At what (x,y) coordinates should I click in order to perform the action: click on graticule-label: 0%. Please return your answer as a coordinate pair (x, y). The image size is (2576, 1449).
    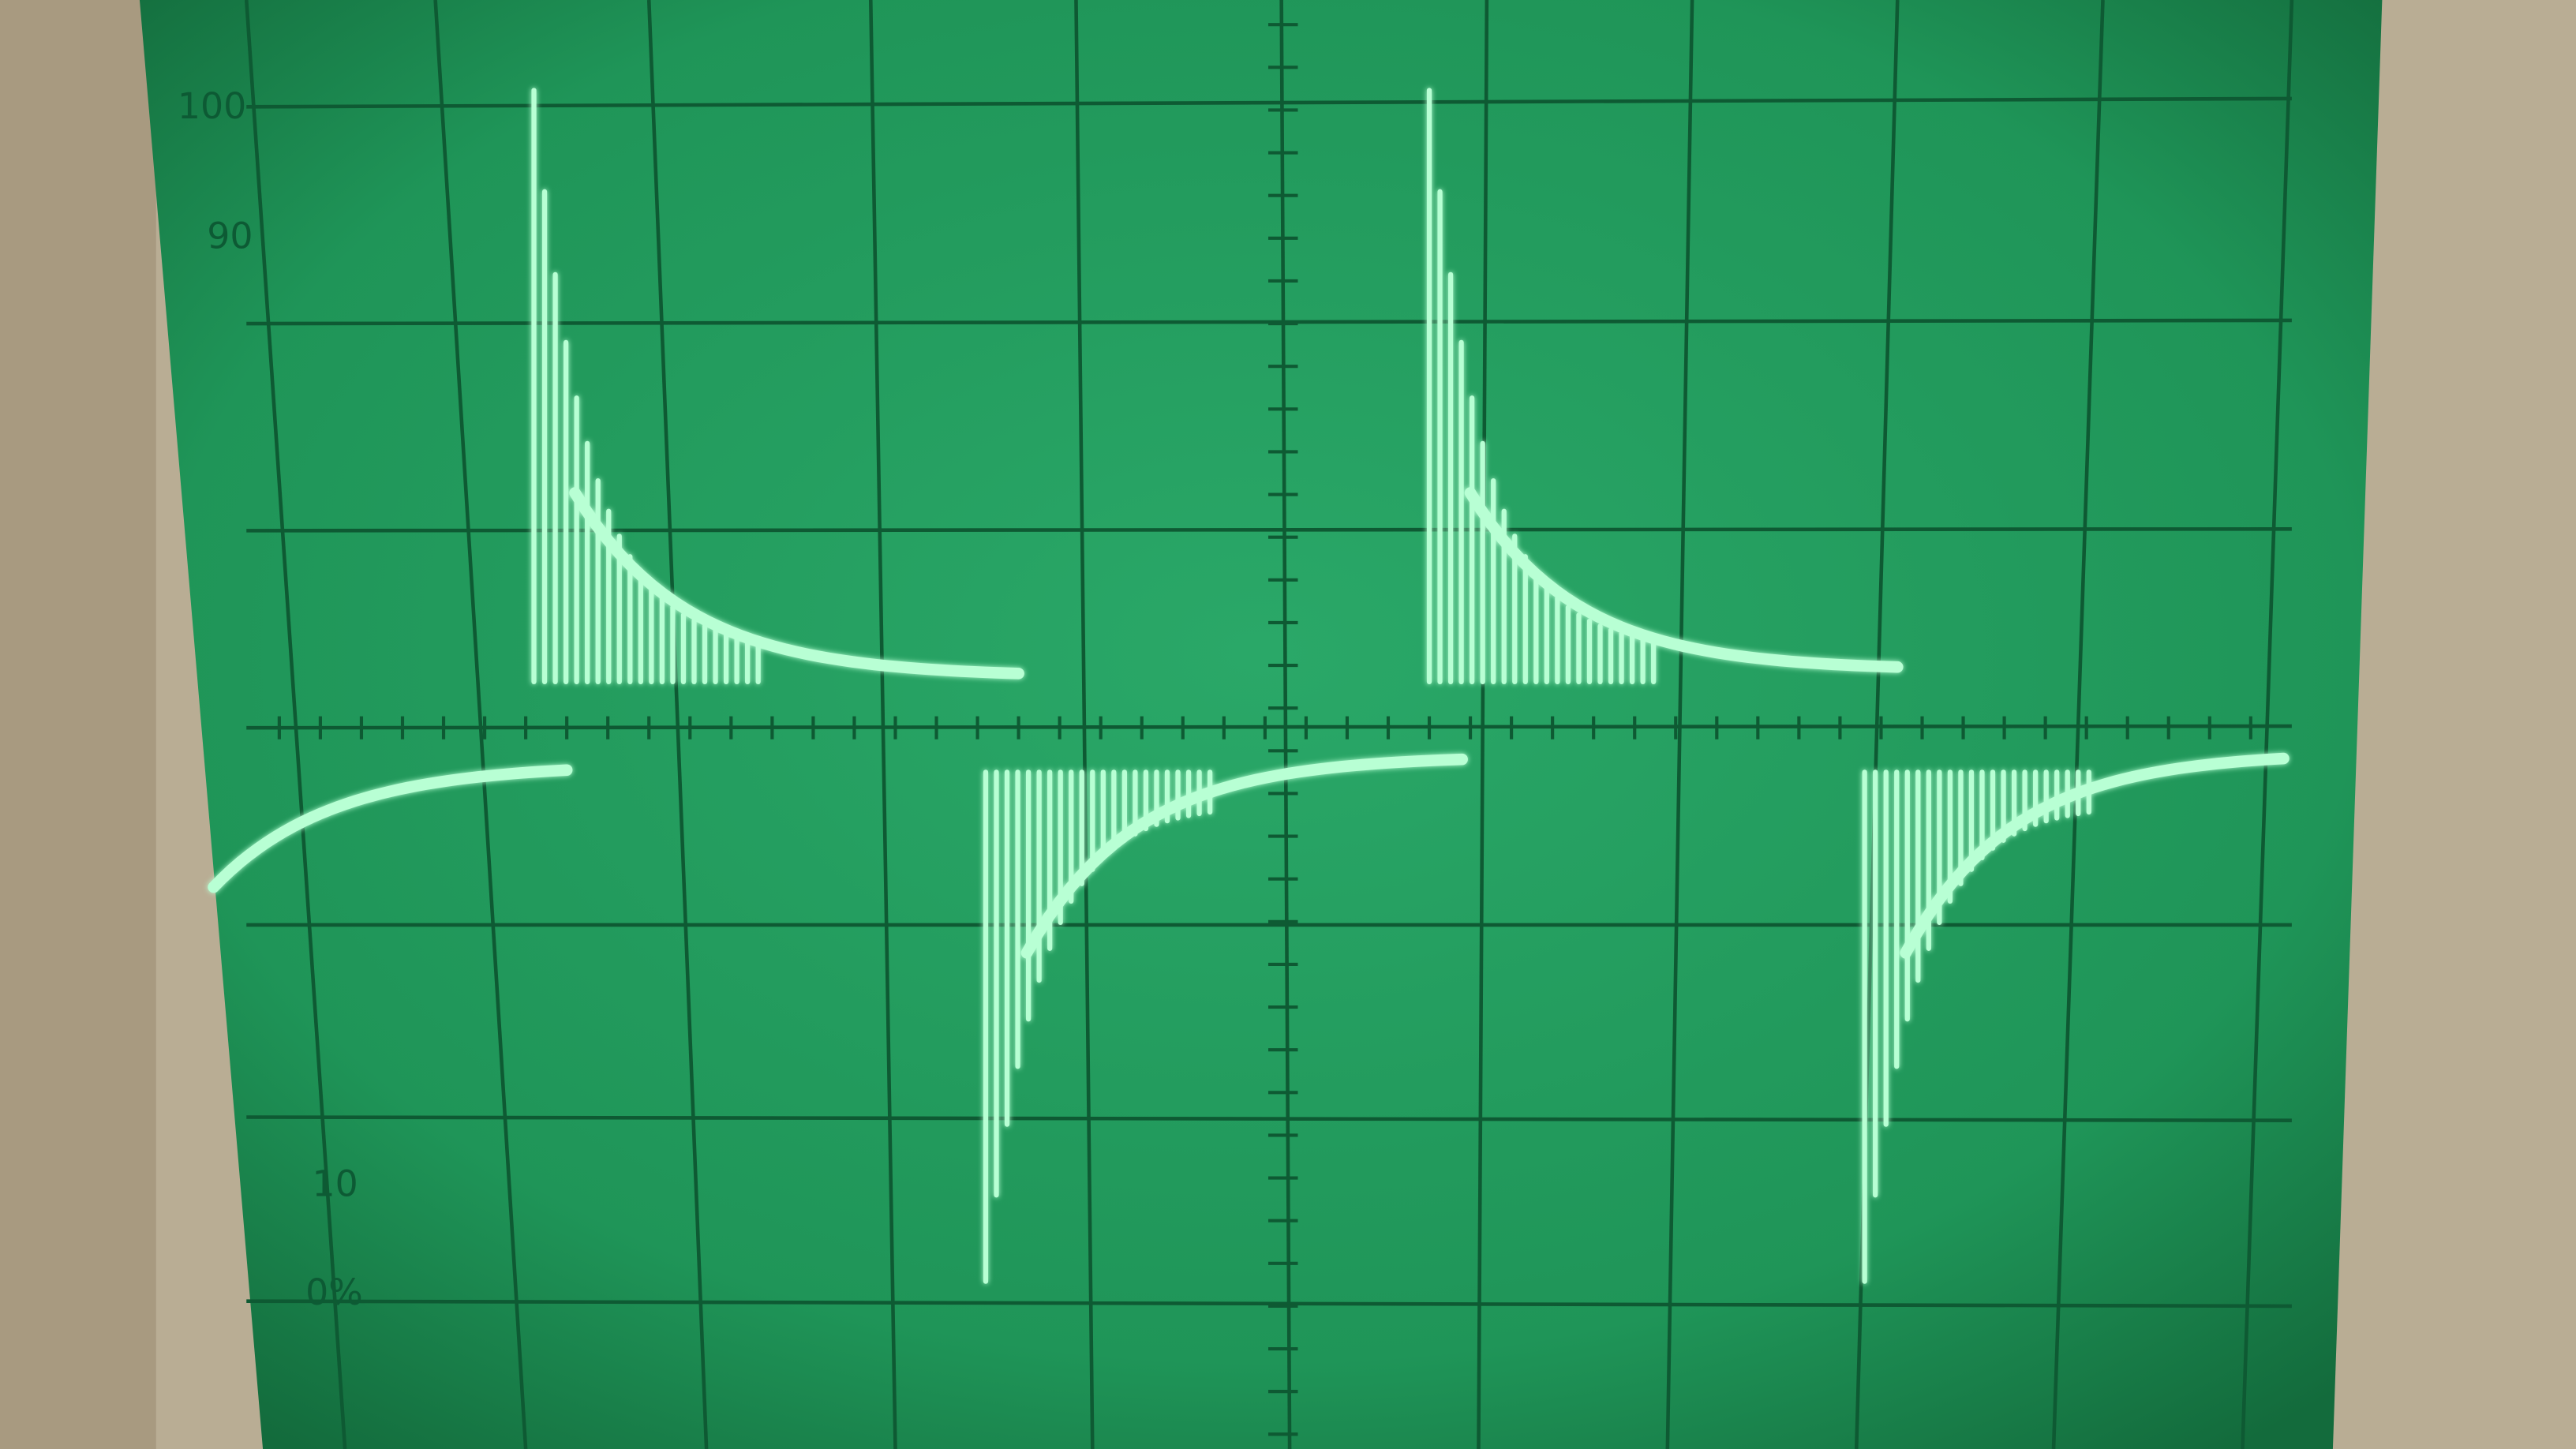
    Looking at the image, I should click on (334, 1292).